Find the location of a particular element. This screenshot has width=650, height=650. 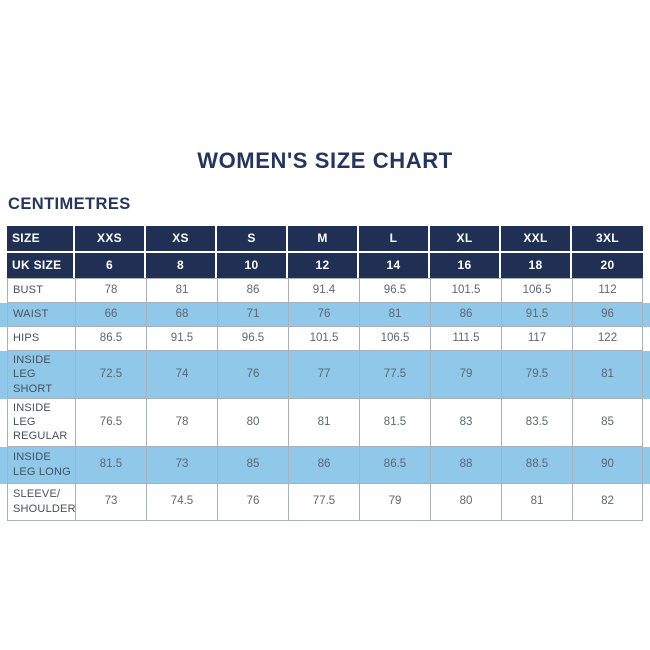

table-row: INSIDE LEG REGULAR 76.5 78 80 81 81.5 83 83.5 85 is located at coordinates (325, 422).